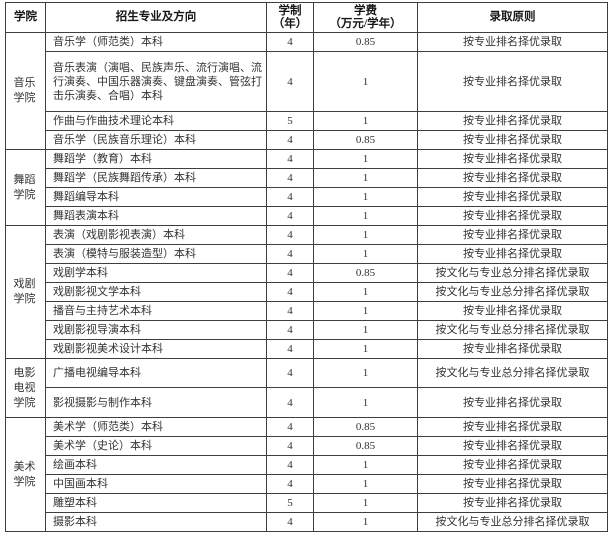 The image size is (612, 539). Describe the element at coordinates (156, 197) in the screenshot. I see `major-cell: 舞蹈编导本科` at that location.